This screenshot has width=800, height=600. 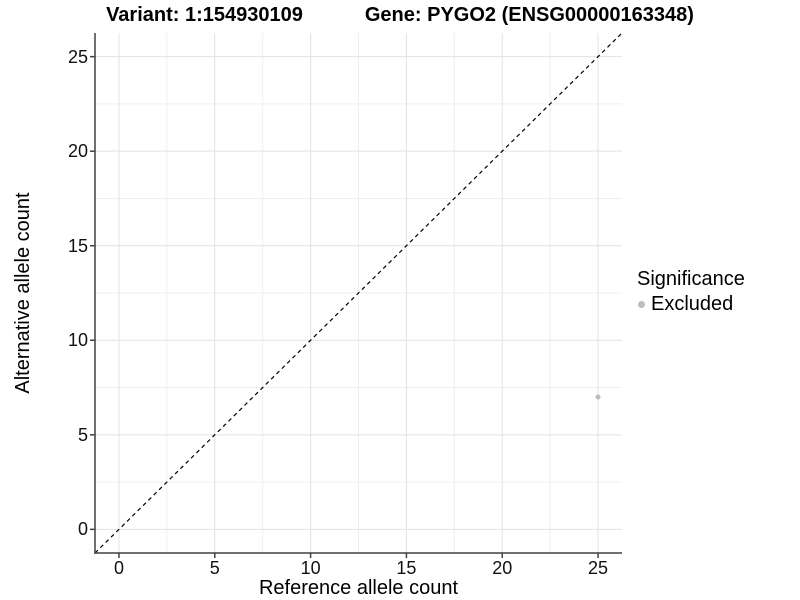 What do you see at coordinates (82, 529) in the screenshot?
I see `y-tick-label: 0` at bounding box center [82, 529].